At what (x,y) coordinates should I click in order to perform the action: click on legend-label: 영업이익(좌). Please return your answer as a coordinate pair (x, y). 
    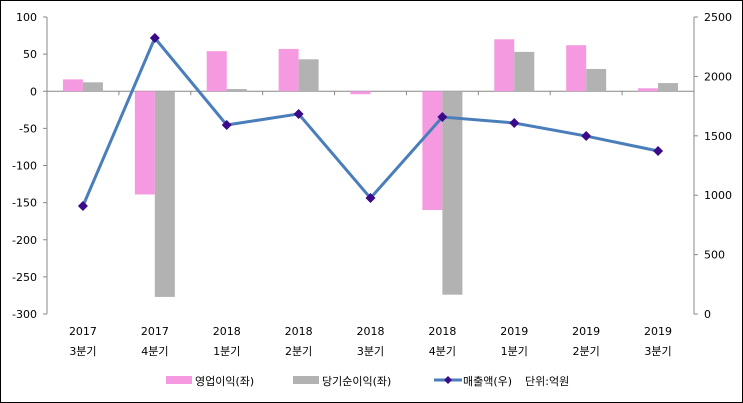
    Looking at the image, I should click on (224, 381).